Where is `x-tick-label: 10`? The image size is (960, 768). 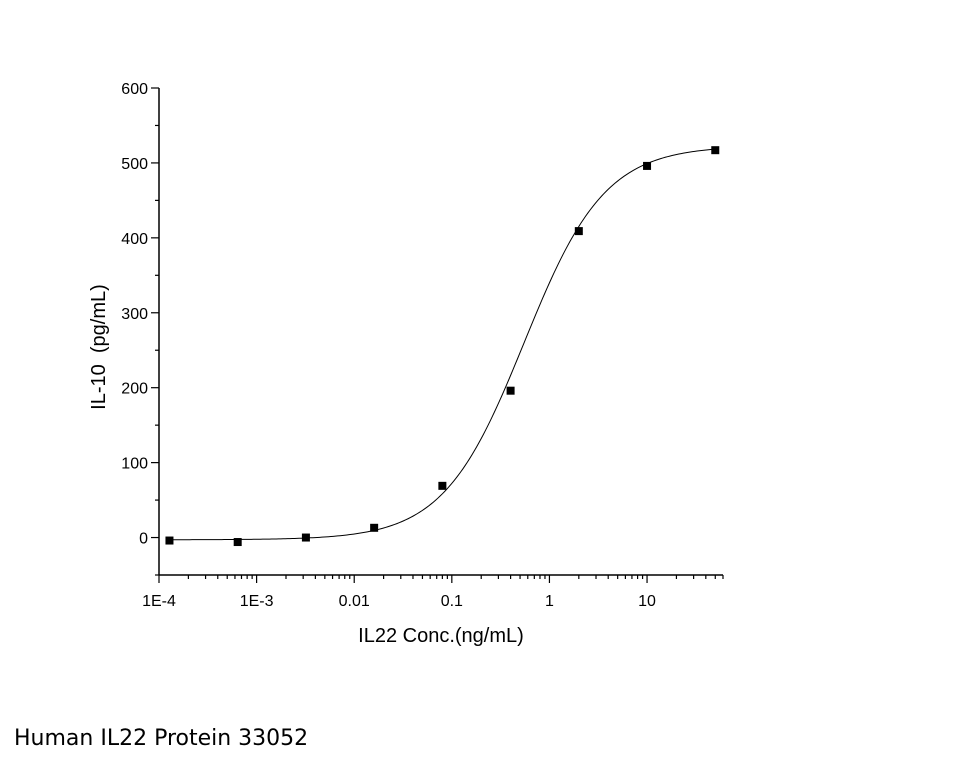 x-tick-label: 10 is located at coordinates (647, 601).